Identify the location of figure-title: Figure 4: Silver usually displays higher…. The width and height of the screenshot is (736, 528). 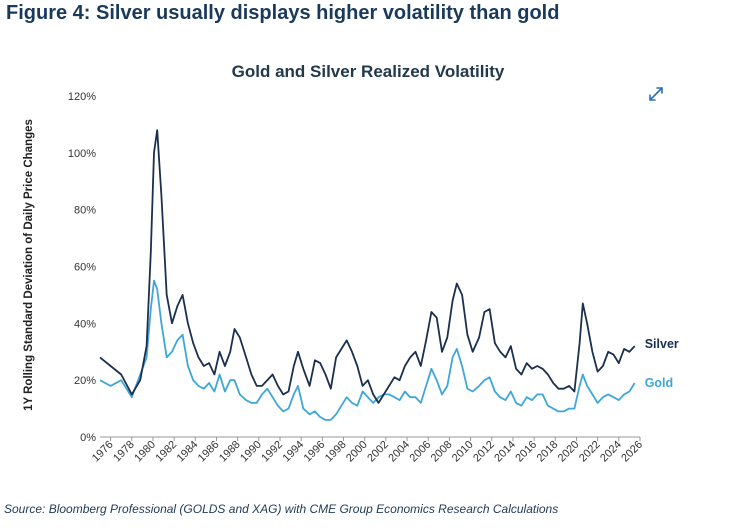
(283, 13).